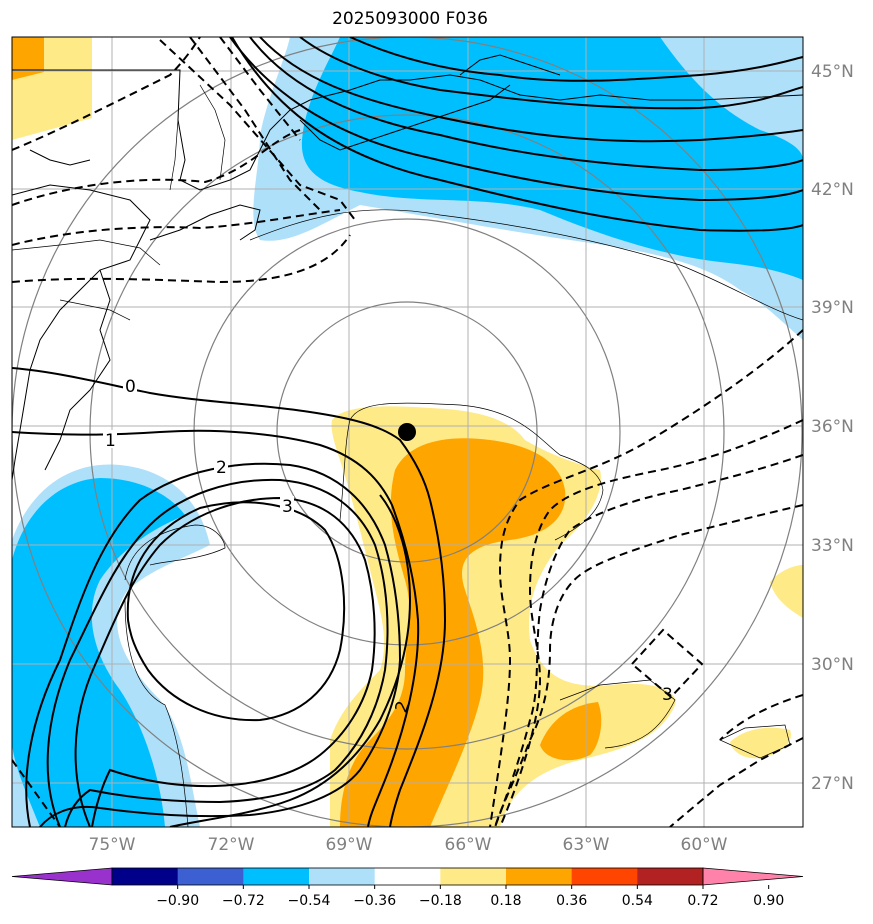  I want to click on contour-label-neg-three: 3, so click(667, 695).